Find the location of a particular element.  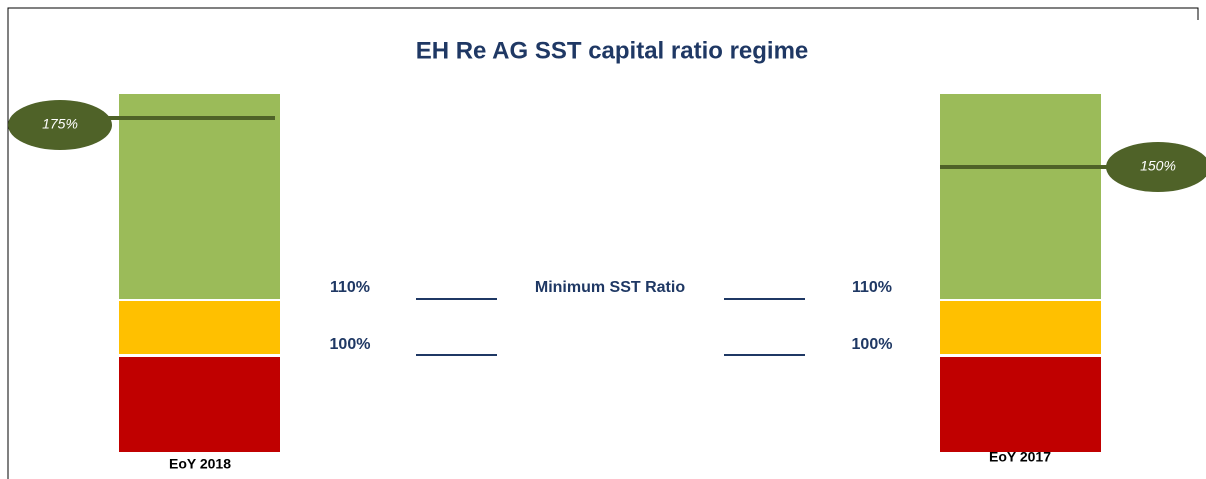

bar-label: EoY 2017 is located at coordinates (1020, 457).